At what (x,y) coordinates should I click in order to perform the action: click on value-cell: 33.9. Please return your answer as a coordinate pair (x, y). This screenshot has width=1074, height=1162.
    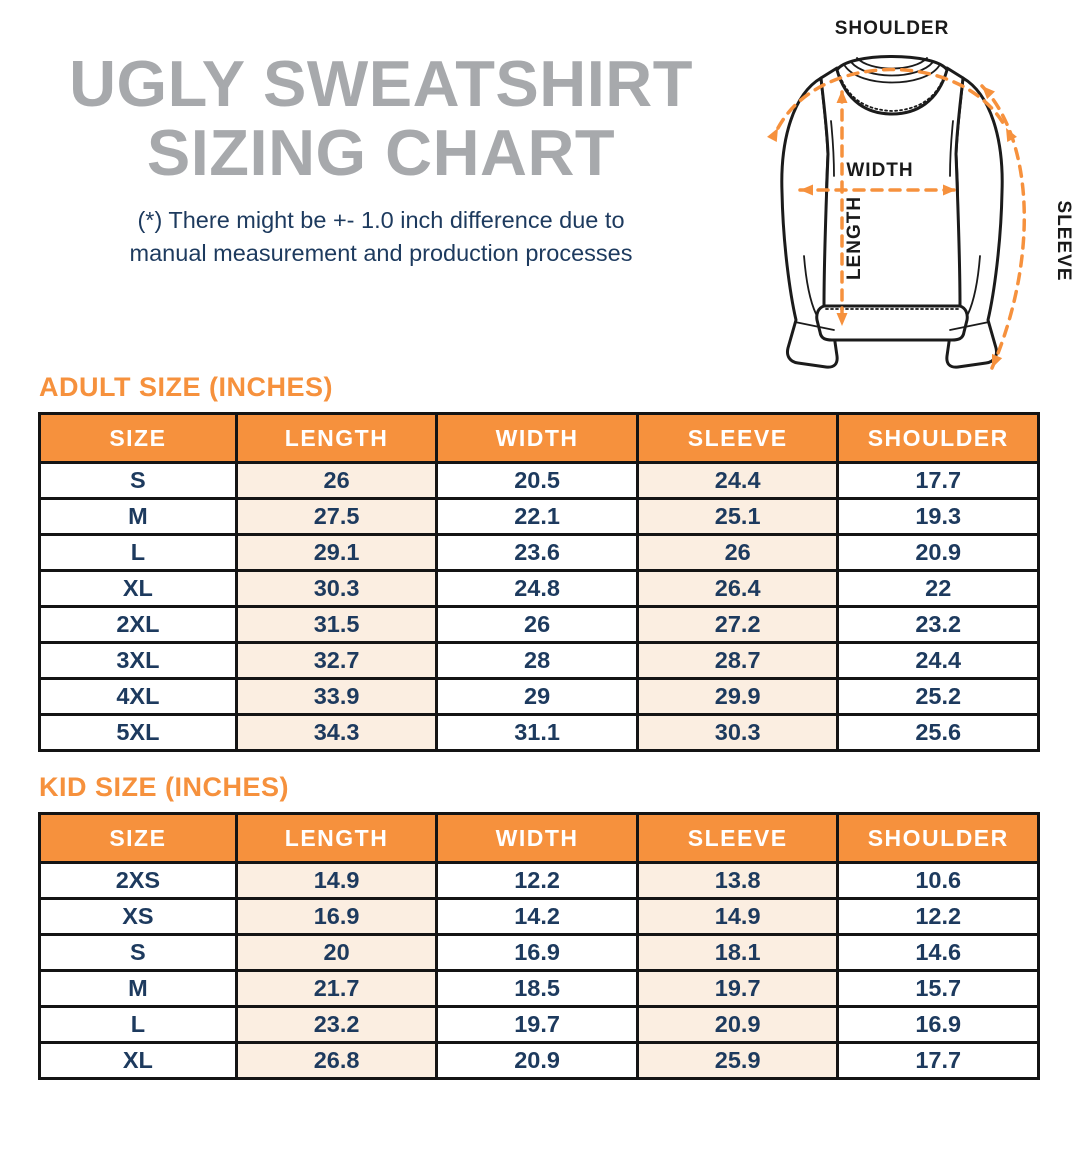
    Looking at the image, I should click on (336, 696).